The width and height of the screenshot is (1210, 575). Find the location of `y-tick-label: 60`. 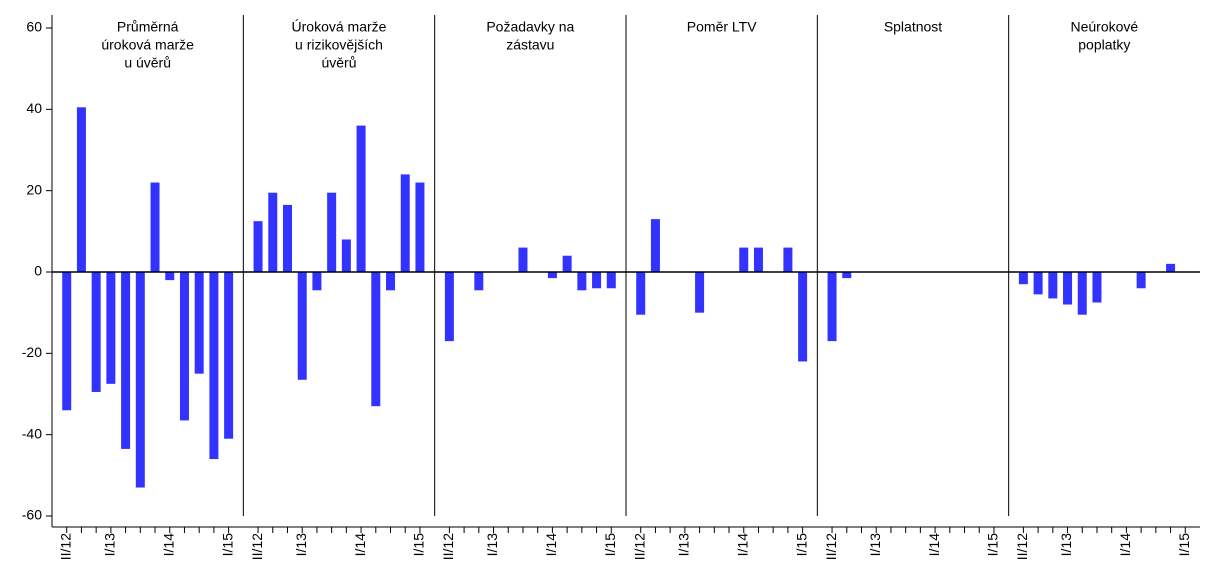

y-tick-label: 60 is located at coordinates (34, 27).